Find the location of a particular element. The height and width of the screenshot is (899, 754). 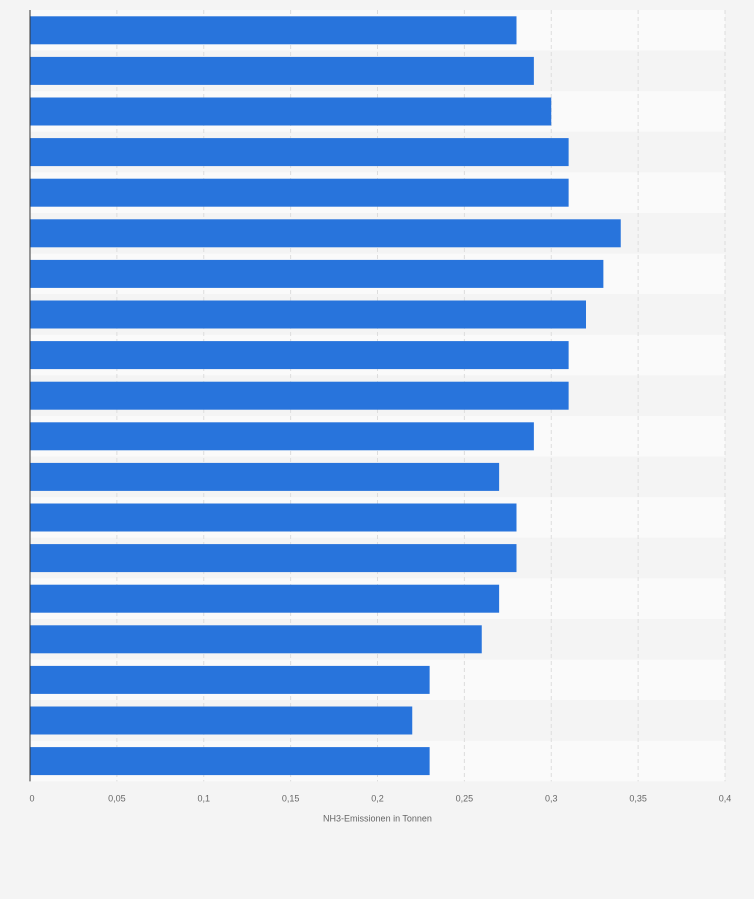

x-tick-label: 0,4 is located at coordinates (725, 798).